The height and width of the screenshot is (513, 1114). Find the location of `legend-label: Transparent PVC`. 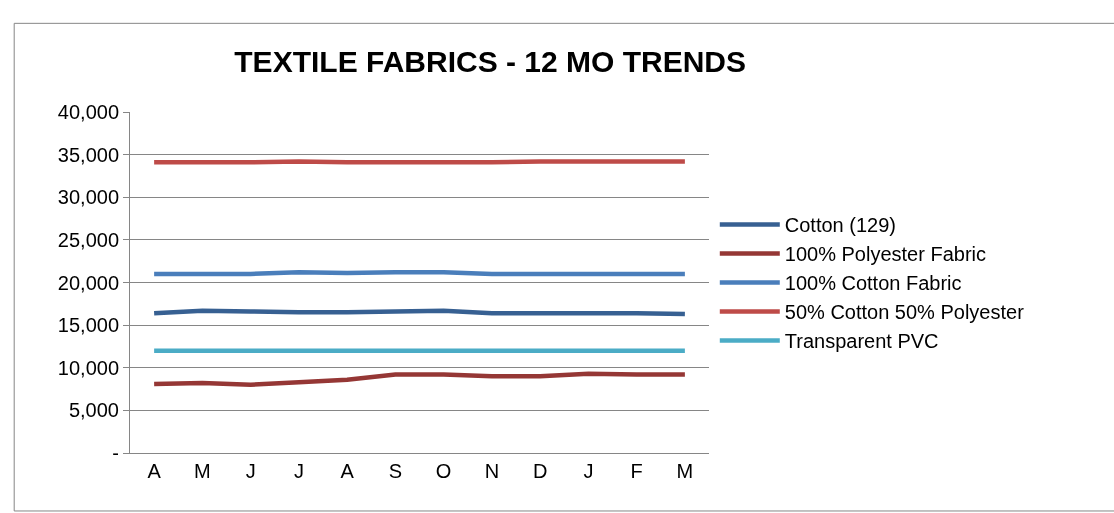

legend-label: Transparent PVC is located at coordinates (861, 341).